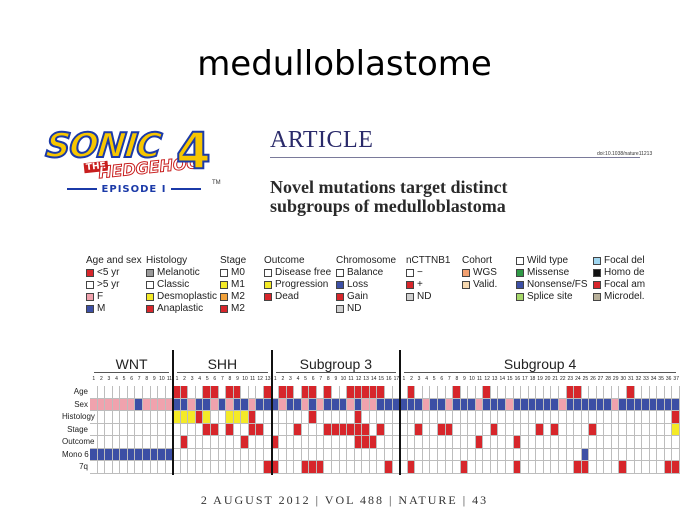  Describe the element at coordinates (114, 260) in the screenshot. I see `legend-group-title: Age and sex` at that location.